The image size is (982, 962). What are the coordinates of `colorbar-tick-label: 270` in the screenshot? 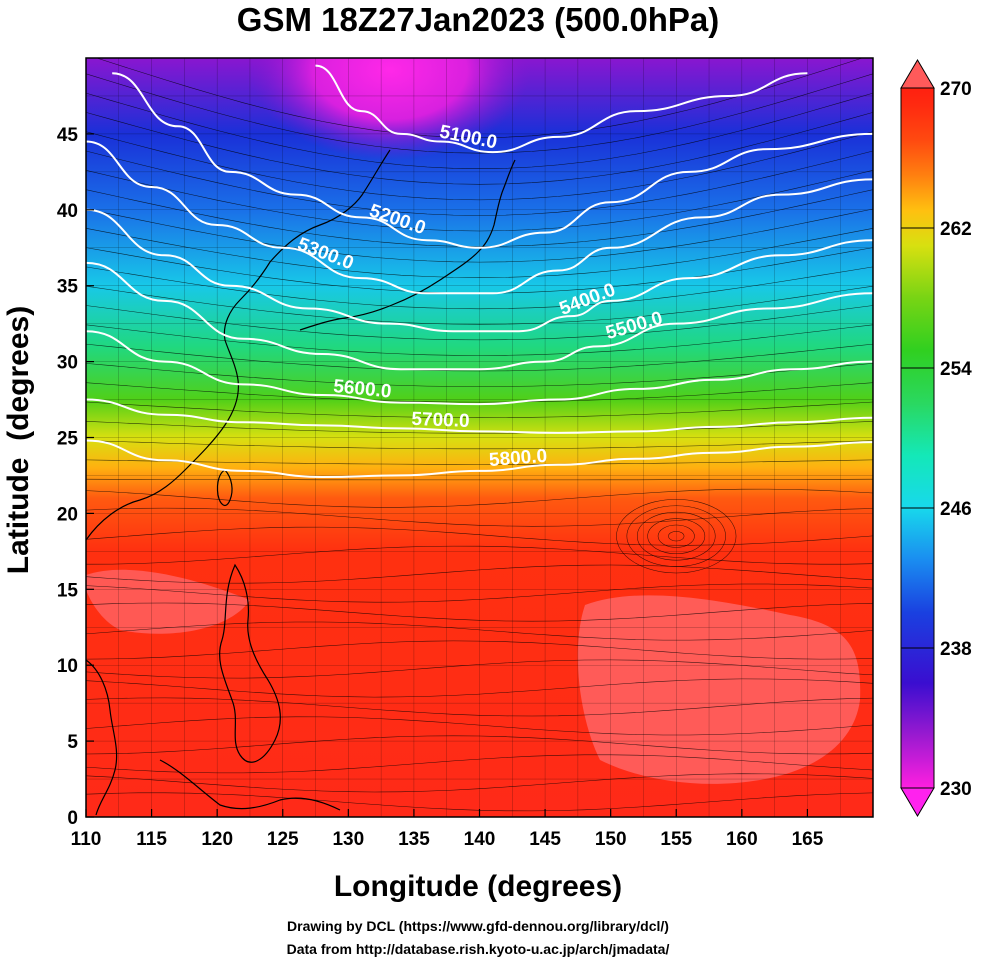 It's located at (956, 89).